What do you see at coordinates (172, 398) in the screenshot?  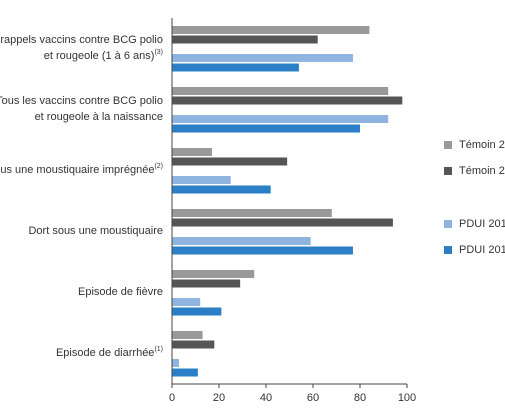 I see `x-tick-label: 0` at bounding box center [172, 398].